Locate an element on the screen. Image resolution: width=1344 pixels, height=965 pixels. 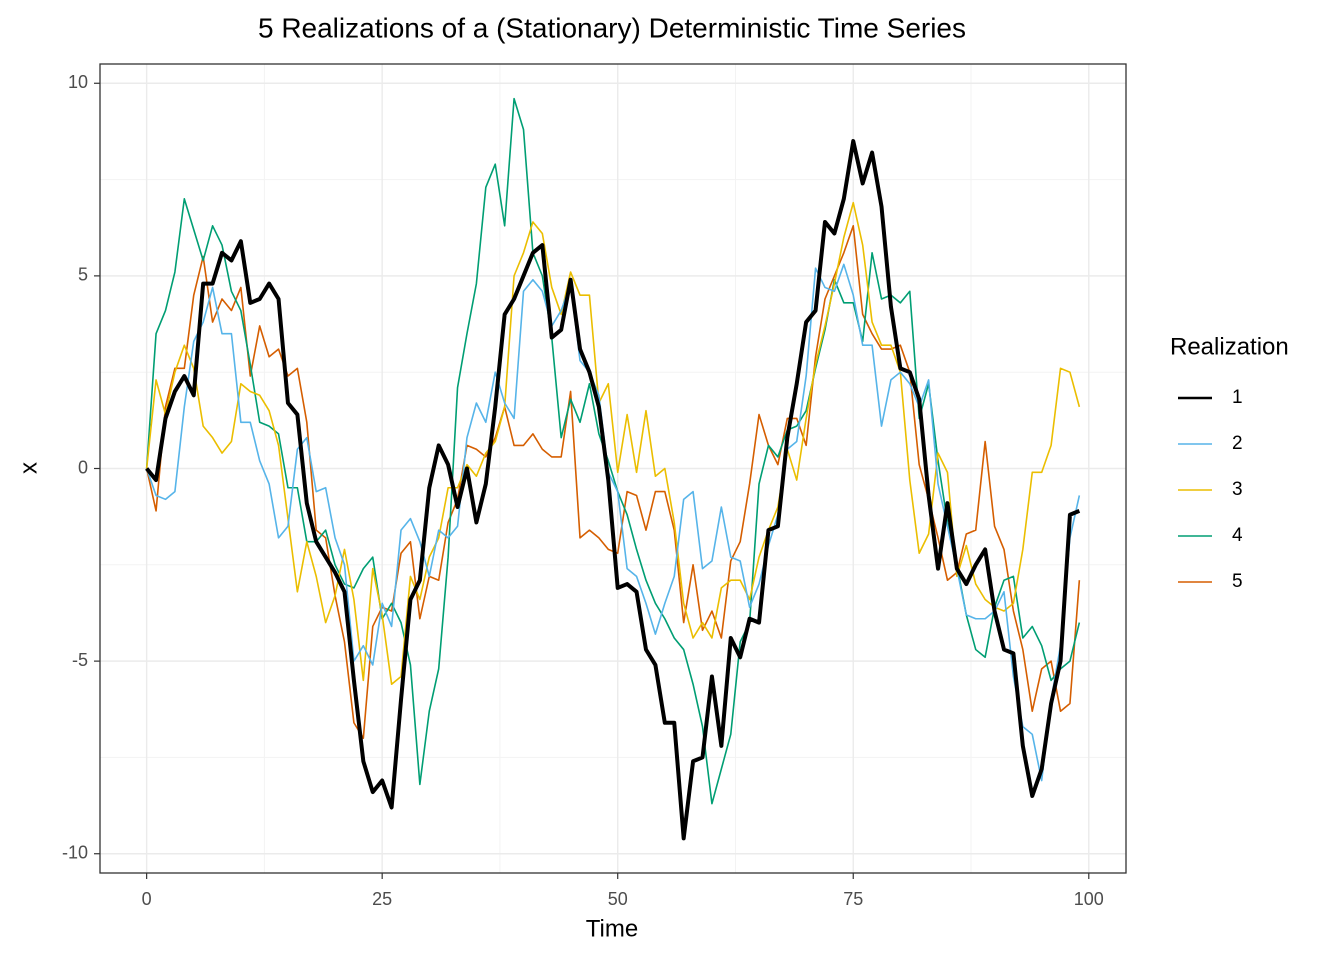
x-axis-label: Time is located at coordinates (612, 928).